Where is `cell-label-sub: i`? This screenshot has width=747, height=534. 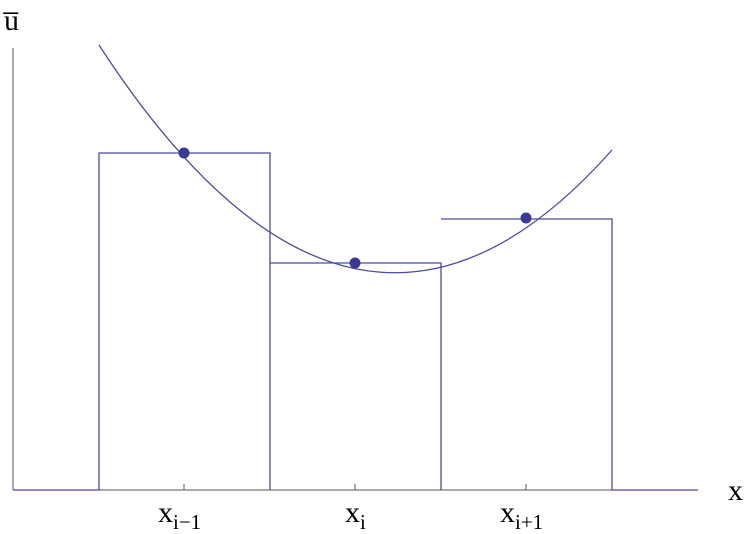 cell-label-sub: i is located at coordinates (363, 522).